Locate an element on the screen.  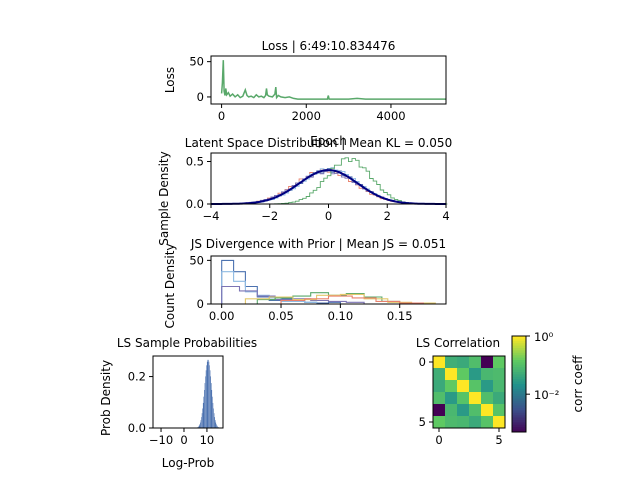
corr-ytick-label: 5 is located at coordinates (422, 422).